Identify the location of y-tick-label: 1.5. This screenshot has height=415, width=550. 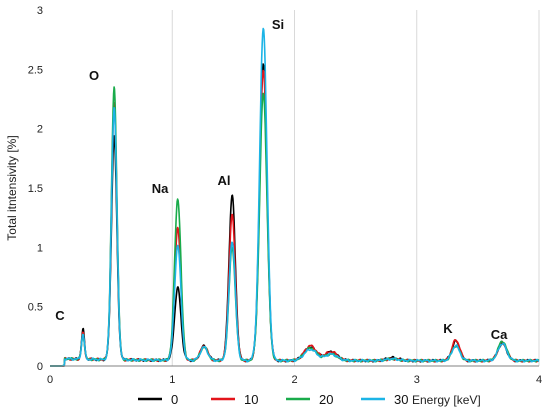
(35, 189).